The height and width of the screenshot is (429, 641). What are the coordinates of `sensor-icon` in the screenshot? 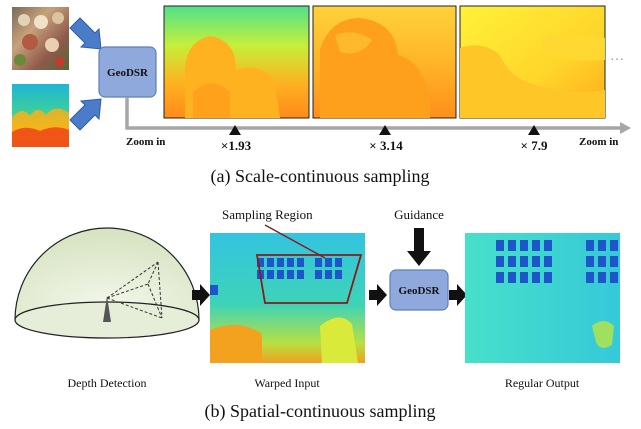 It's located at (107, 309).